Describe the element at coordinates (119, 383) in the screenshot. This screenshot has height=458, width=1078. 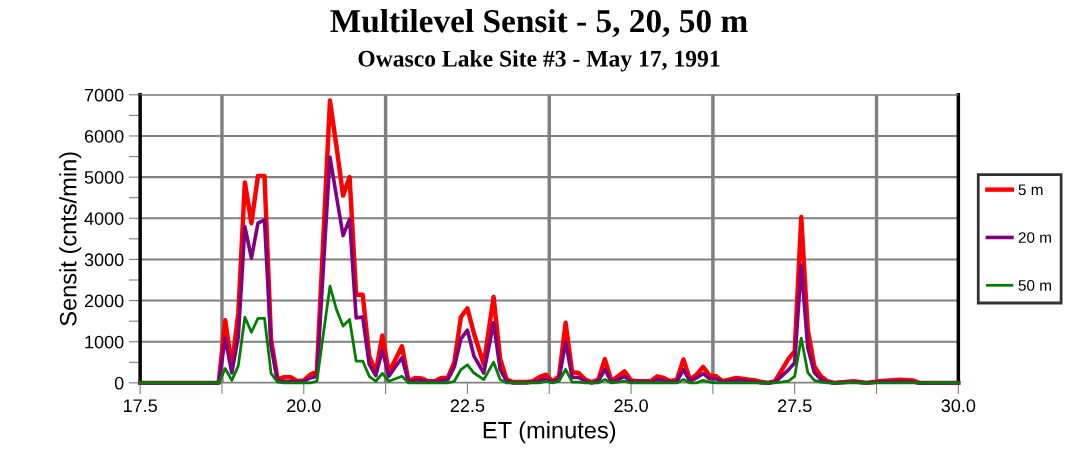
I see `y-tick-label: 0` at that location.